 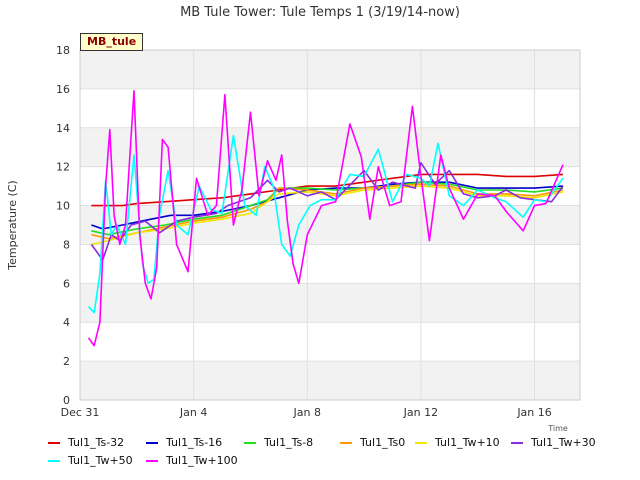 I want to click on legend-label: Tul1_Tw+30, so click(x=563, y=442).